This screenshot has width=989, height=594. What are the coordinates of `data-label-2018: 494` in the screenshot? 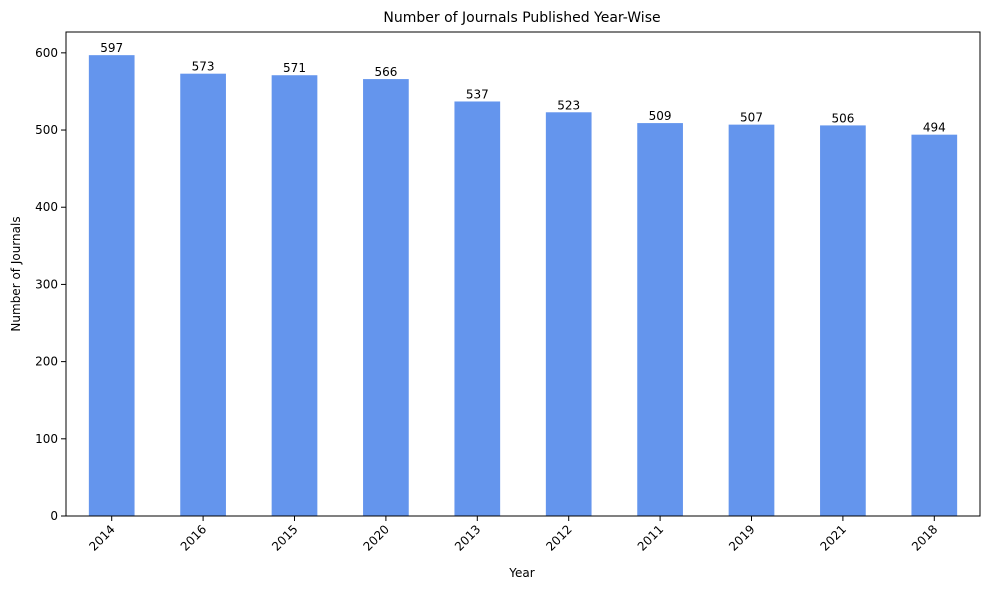 It's located at (934, 128).